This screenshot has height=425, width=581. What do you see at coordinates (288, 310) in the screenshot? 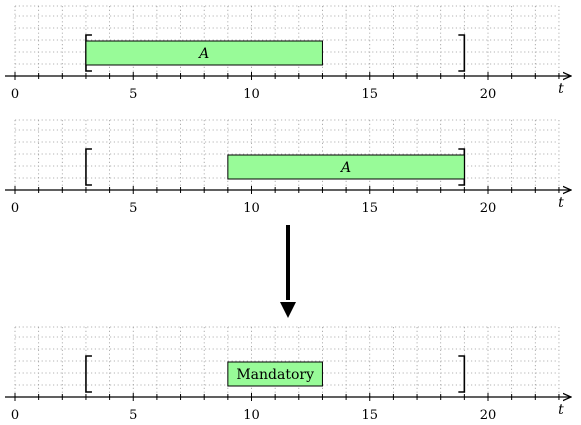
I see `arrow-head` at bounding box center [288, 310].